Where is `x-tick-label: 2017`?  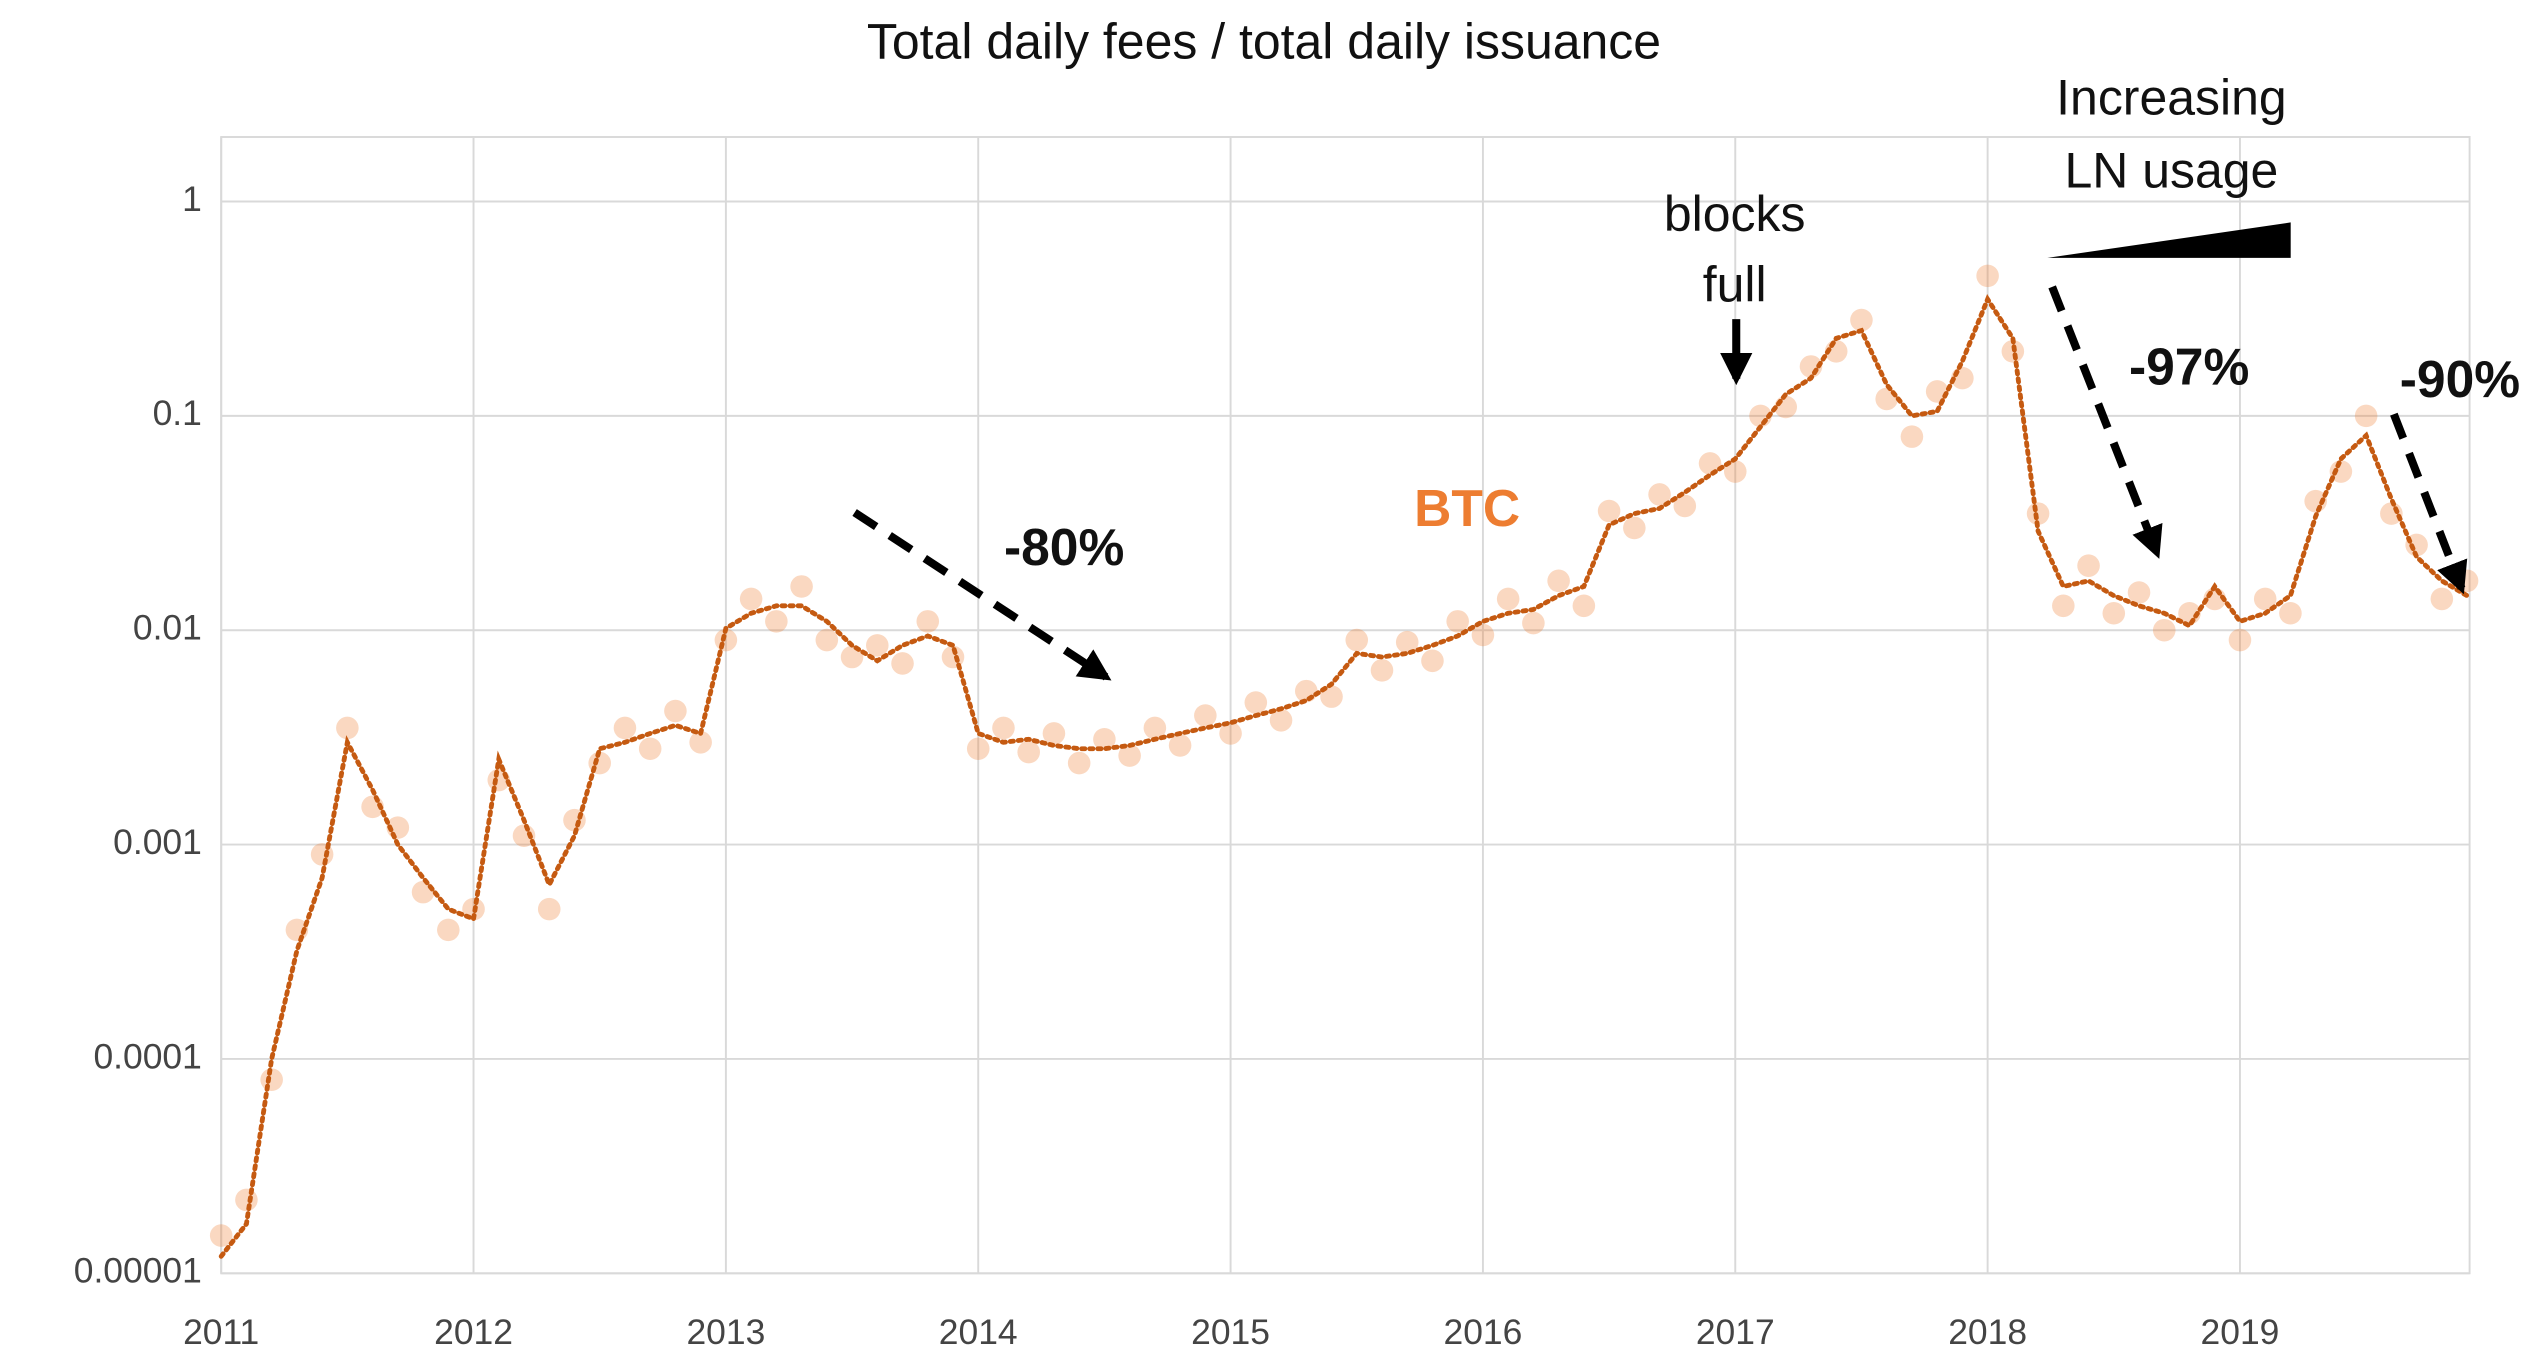
x-tick-label: 2017 is located at coordinates (1735, 1332).